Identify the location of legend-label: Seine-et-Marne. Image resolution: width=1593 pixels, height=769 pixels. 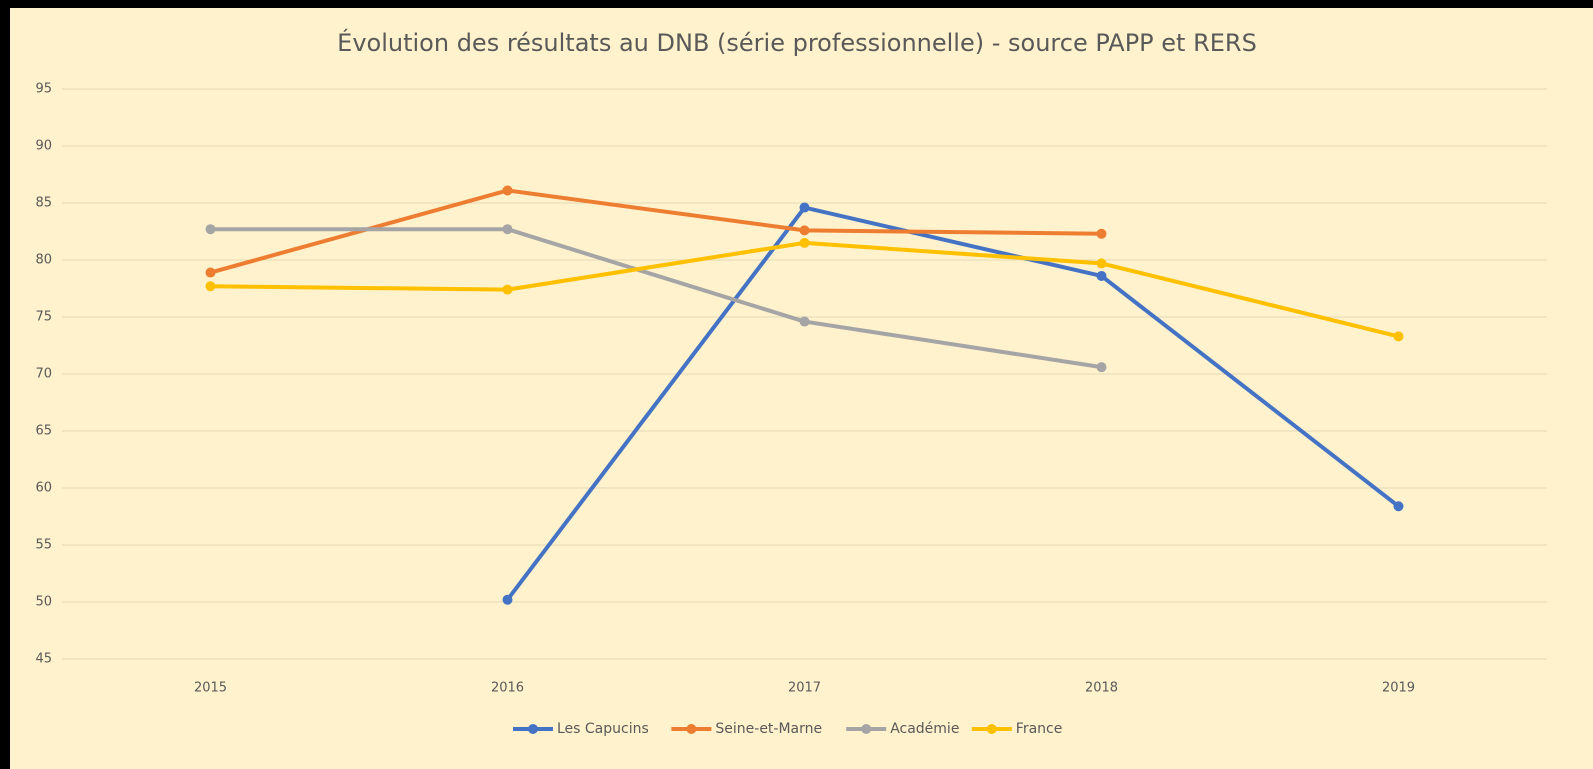
(768, 729).